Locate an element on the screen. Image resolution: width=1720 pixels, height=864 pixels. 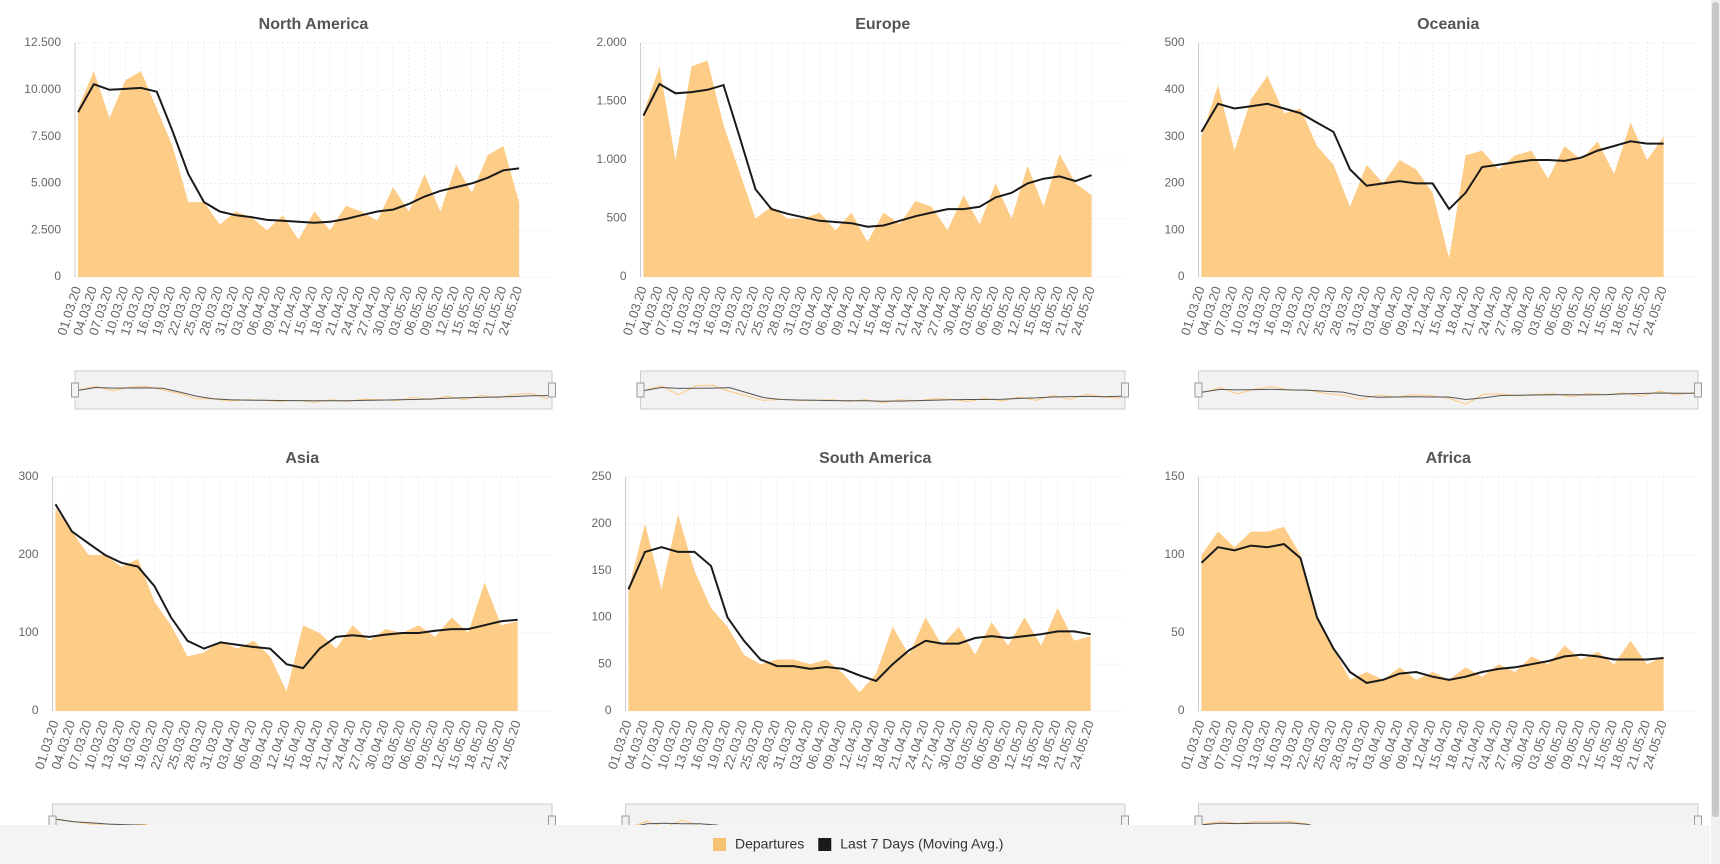
legend-item: Departures is located at coordinates (758, 844).